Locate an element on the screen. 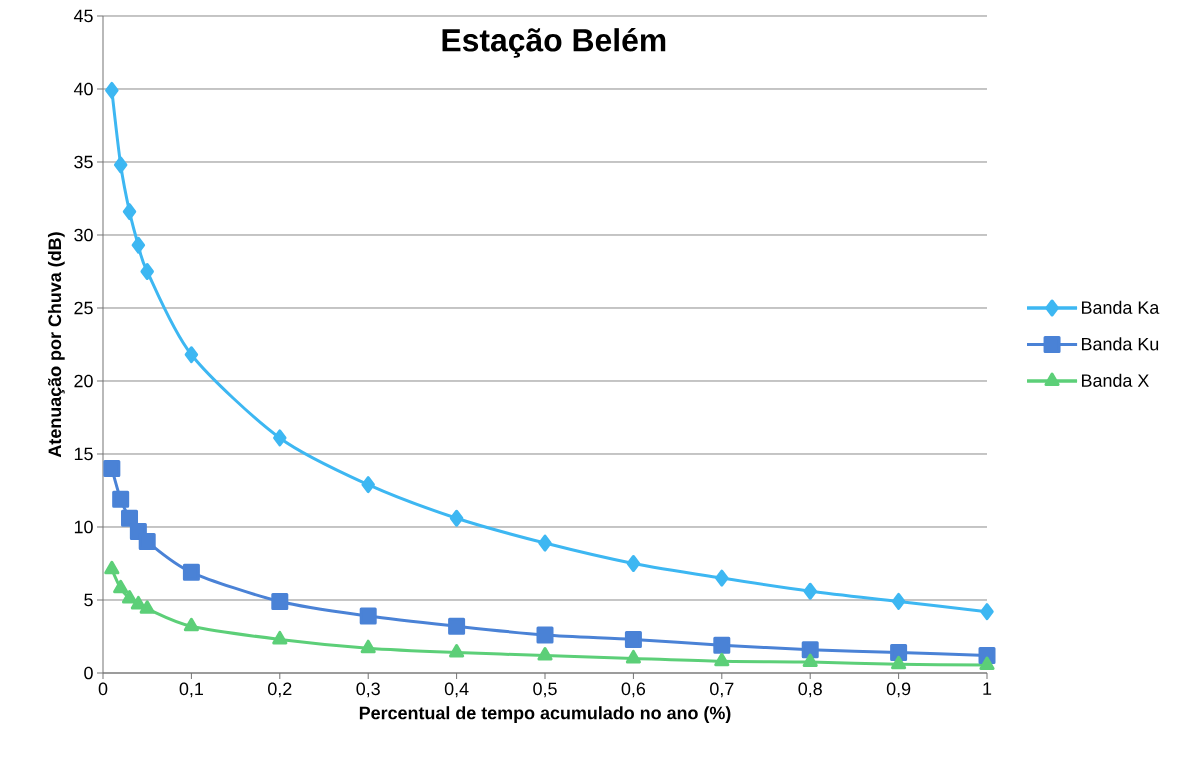 The width and height of the screenshot is (1200, 762). x-tick-label: 0,6 is located at coordinates (633, 690).